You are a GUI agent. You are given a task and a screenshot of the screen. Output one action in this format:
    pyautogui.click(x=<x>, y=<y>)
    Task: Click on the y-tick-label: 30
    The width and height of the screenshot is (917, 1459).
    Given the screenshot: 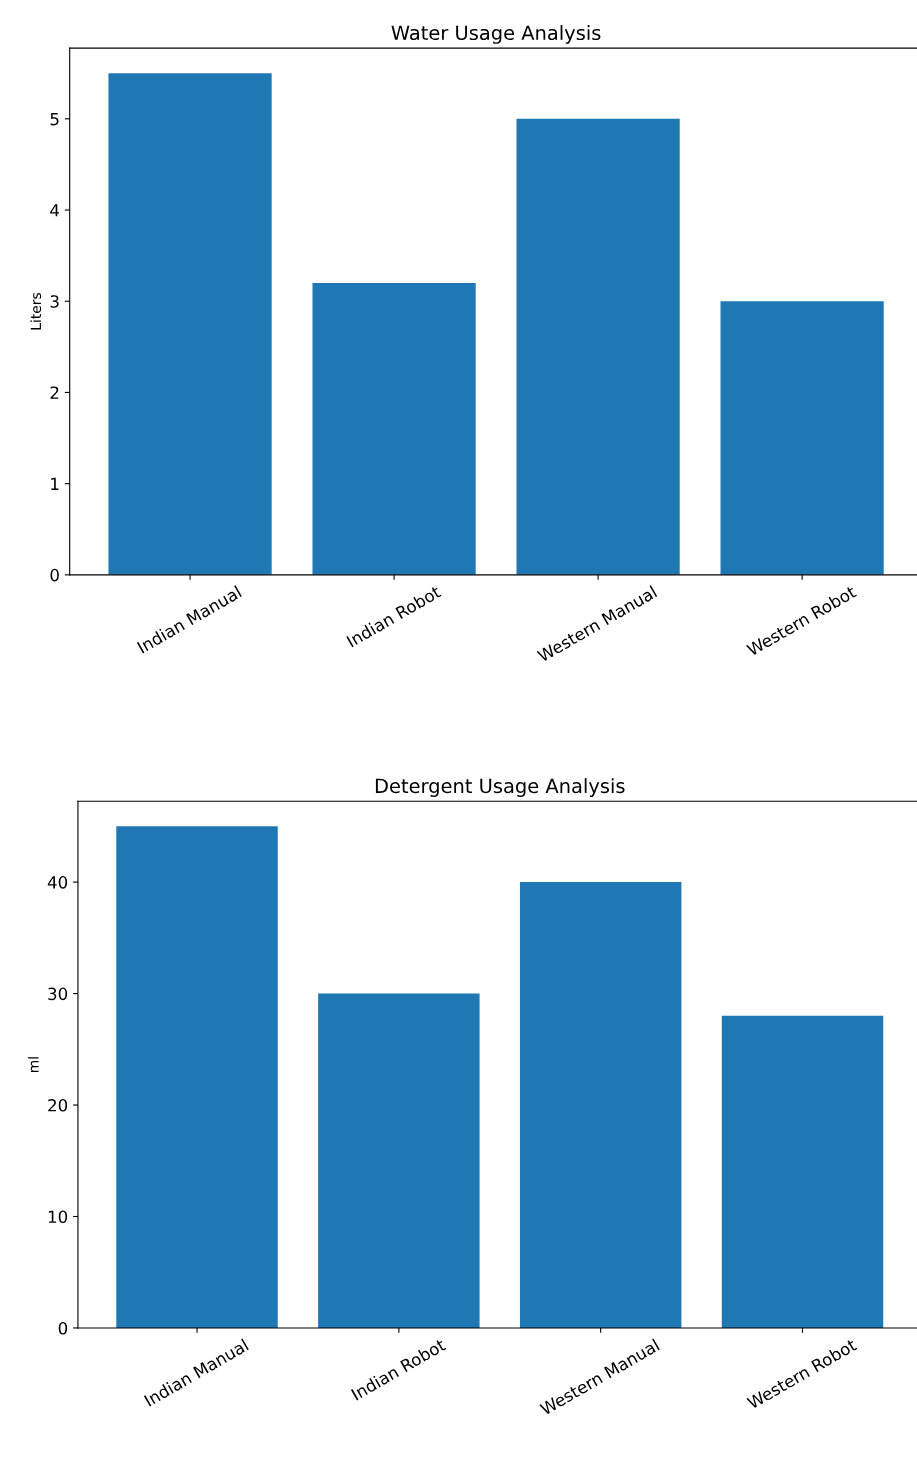 What is the action you would take?
    pyautogui.click(x=58, y=994)
    